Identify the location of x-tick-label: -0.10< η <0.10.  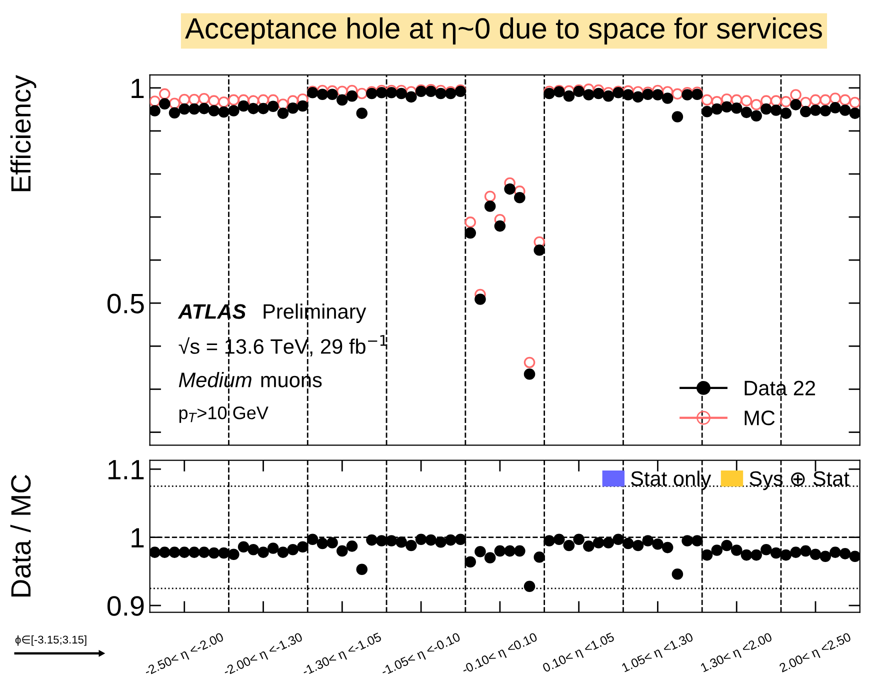
(500, 654).